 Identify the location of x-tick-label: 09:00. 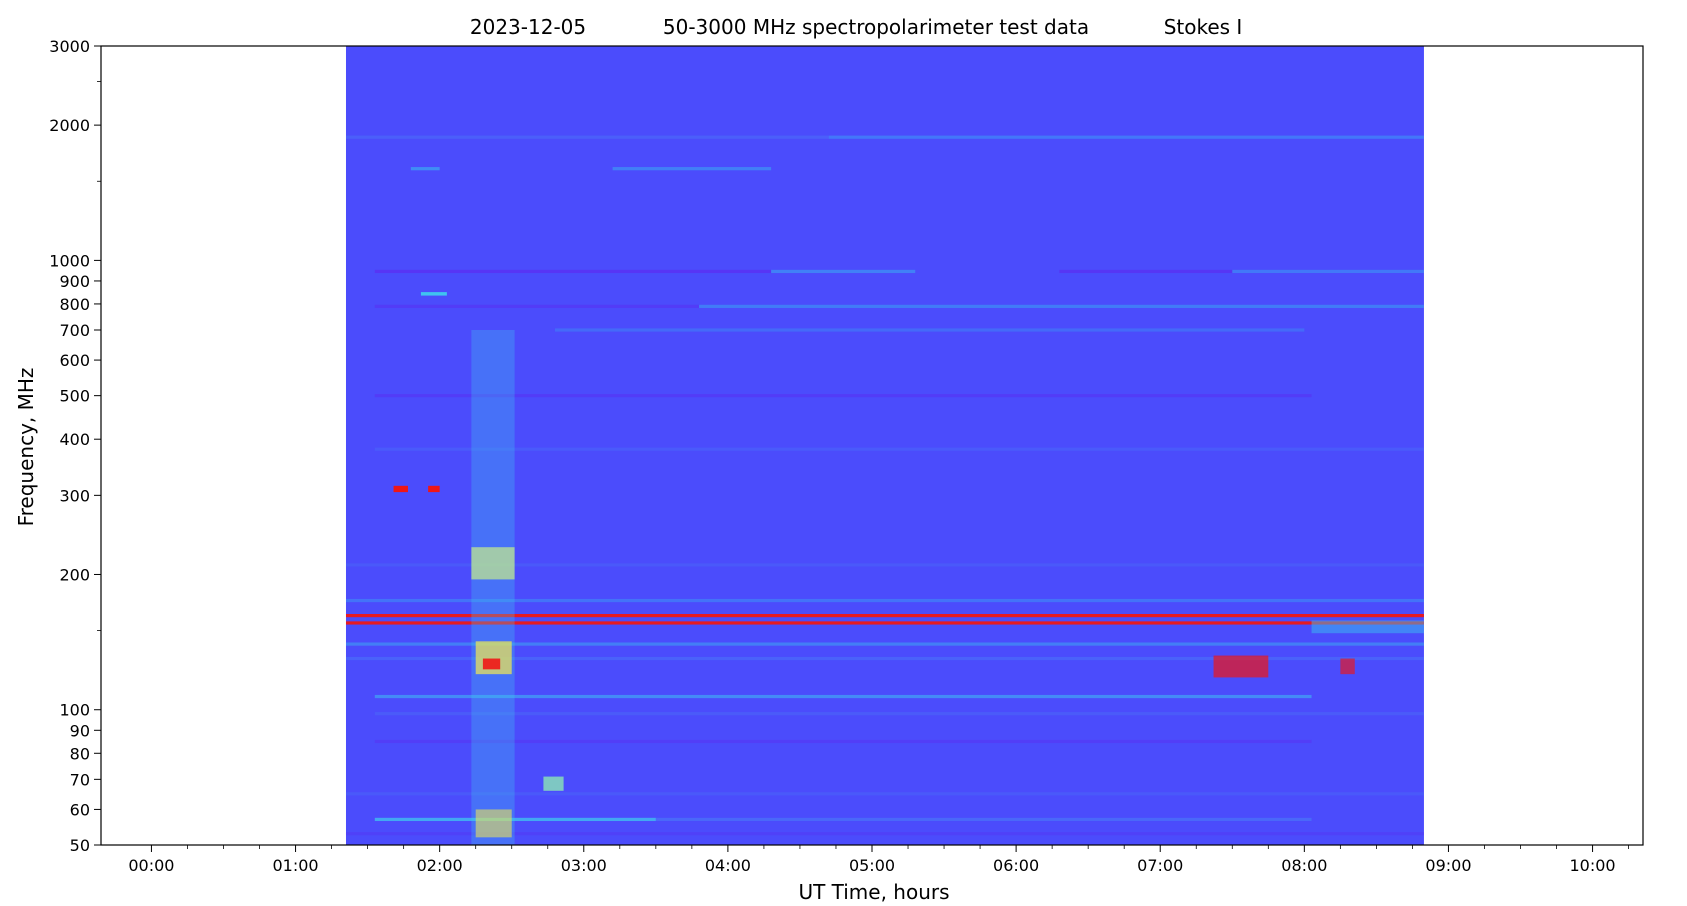
(1448, 865).